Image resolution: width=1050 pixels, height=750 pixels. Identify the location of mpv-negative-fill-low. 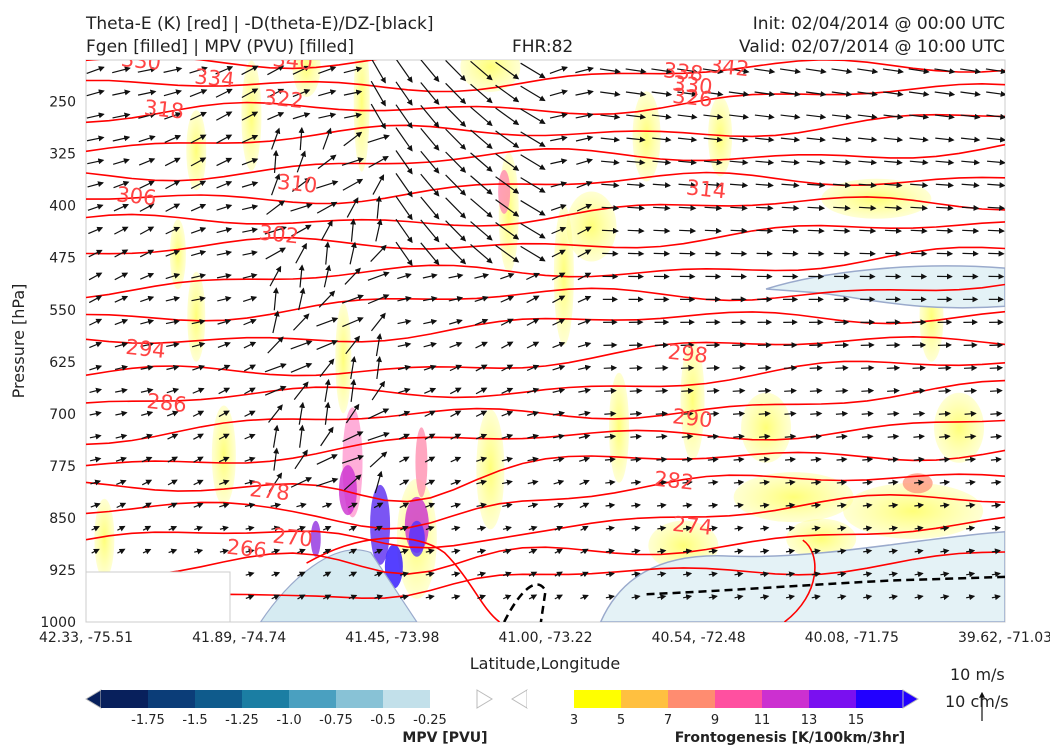
(338, 585).